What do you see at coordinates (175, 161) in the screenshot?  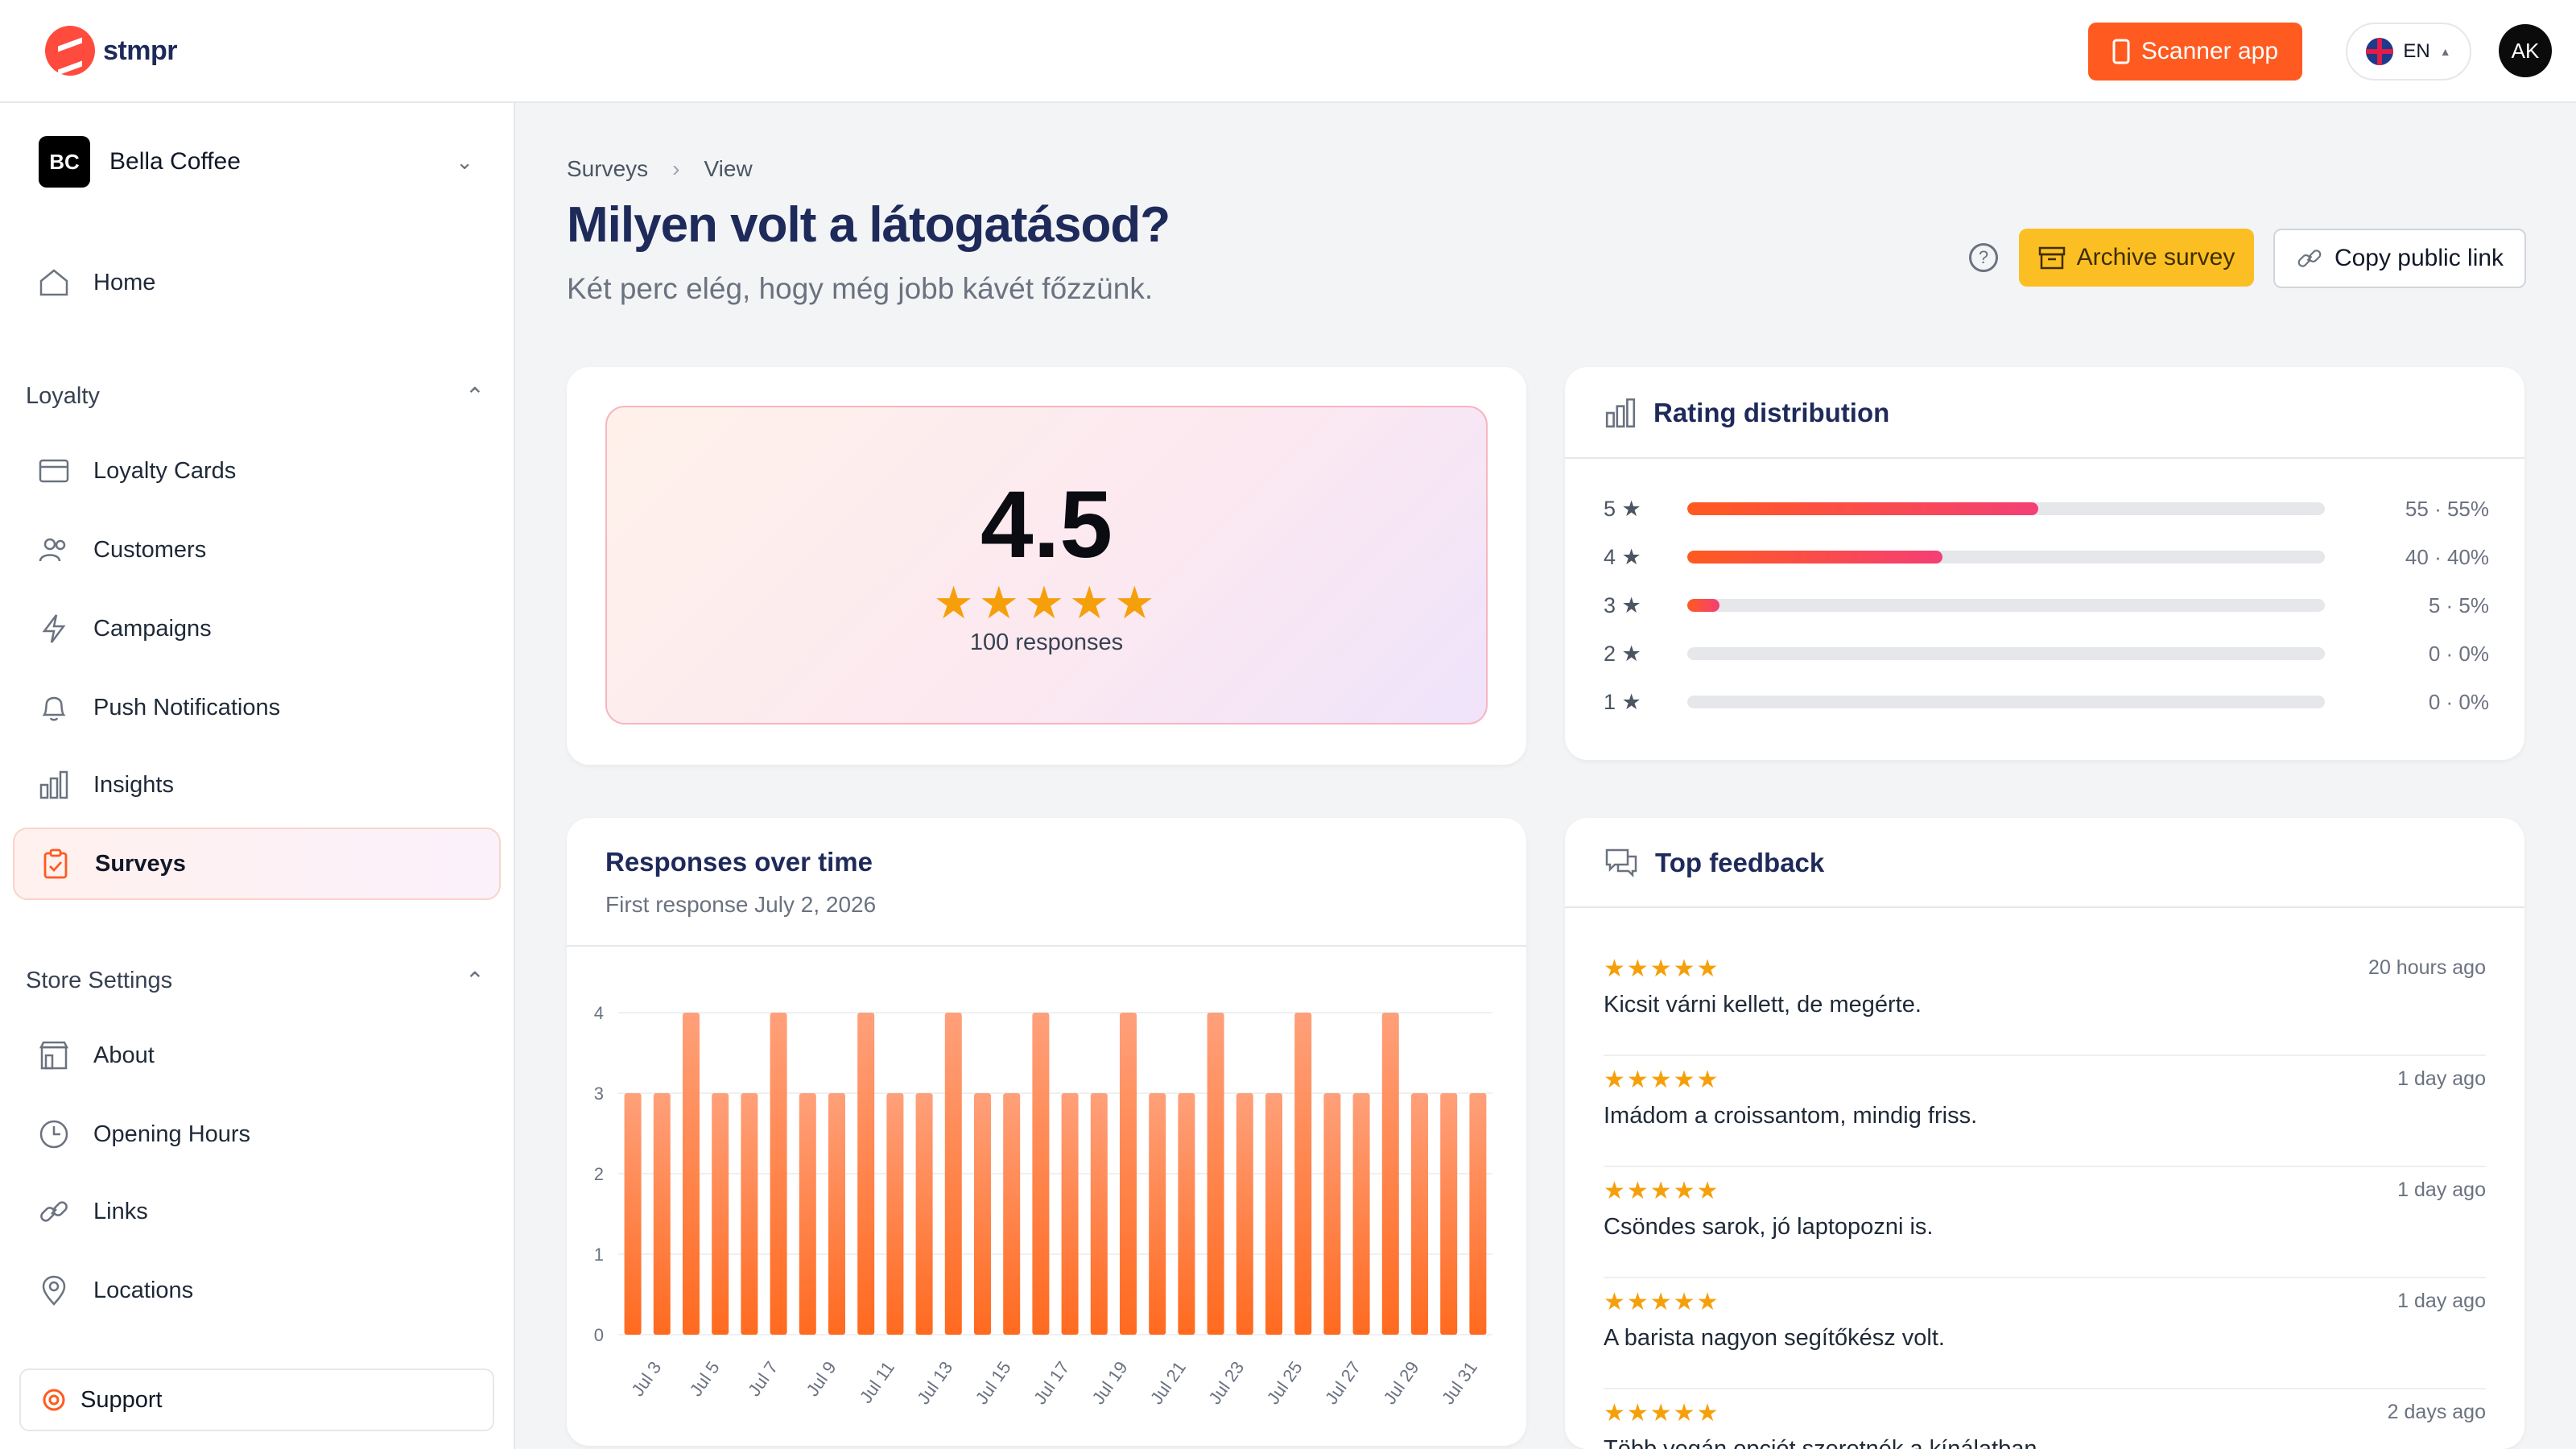 I see `store-name: Bella Coffee` at bounding box center [175, 161].